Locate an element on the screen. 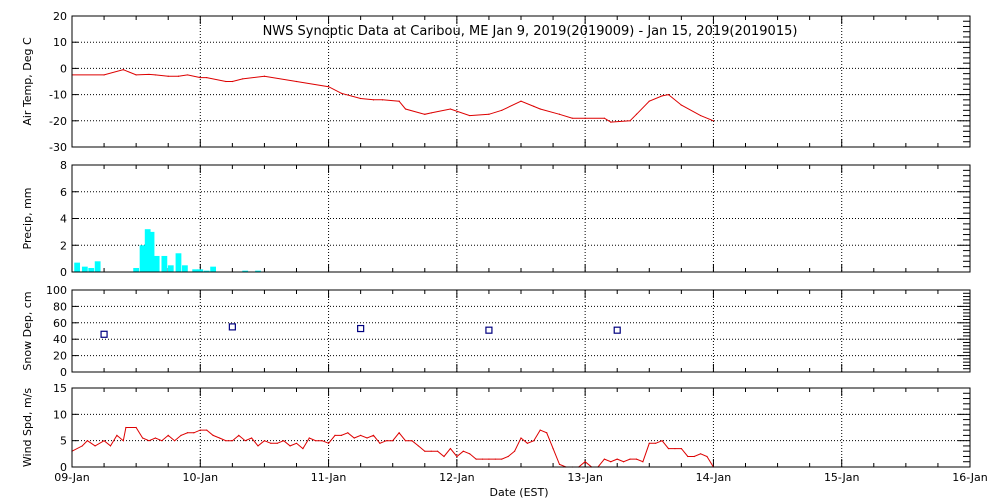 This screenshot has height=500, width=1000. x-tick-label: 10-Jan is located at coordinates (201, 477).